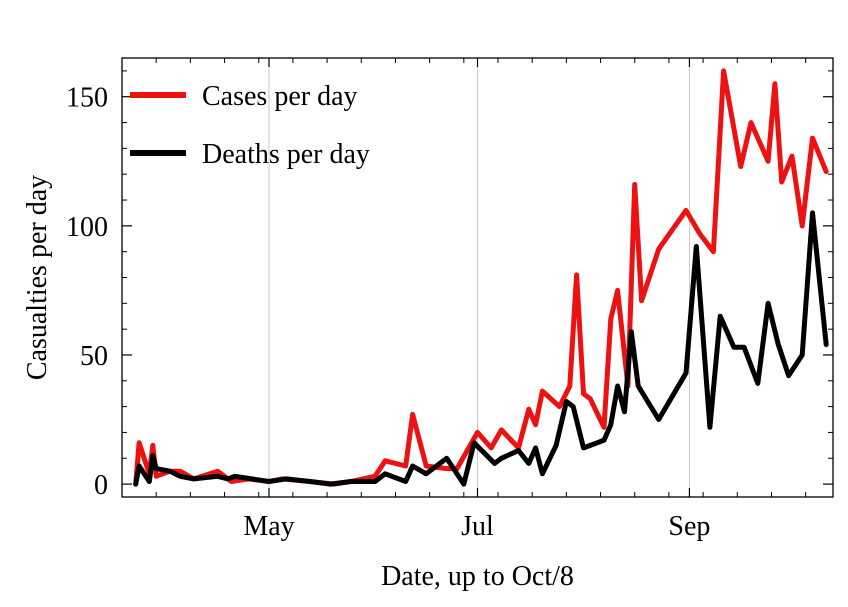  Describe the element at coordinates (268, 526) in the screenshot. I see `x-tick-label: May` at that location.